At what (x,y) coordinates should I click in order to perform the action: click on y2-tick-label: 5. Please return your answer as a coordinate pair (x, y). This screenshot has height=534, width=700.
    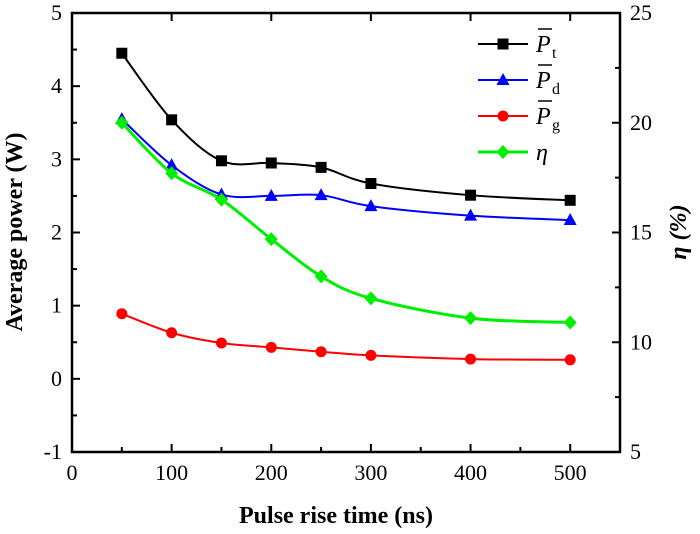
    Looking at the image, I should click on (635, 451).